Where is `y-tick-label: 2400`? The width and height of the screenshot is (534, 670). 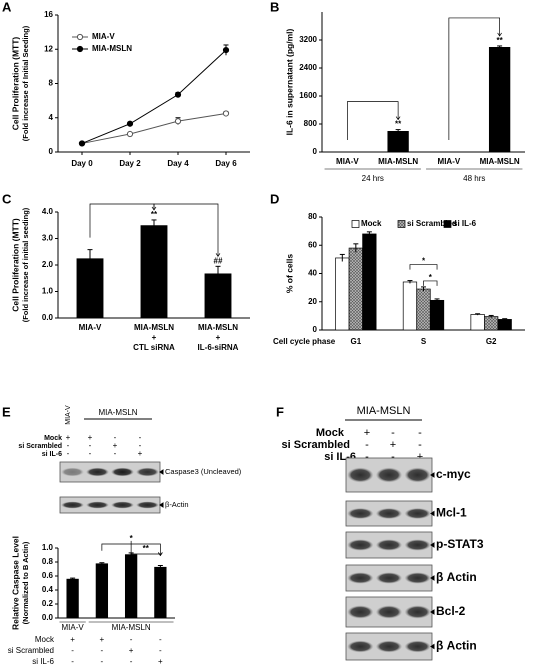
y-tick-label: 2400 is located at coordinates (308, 67).